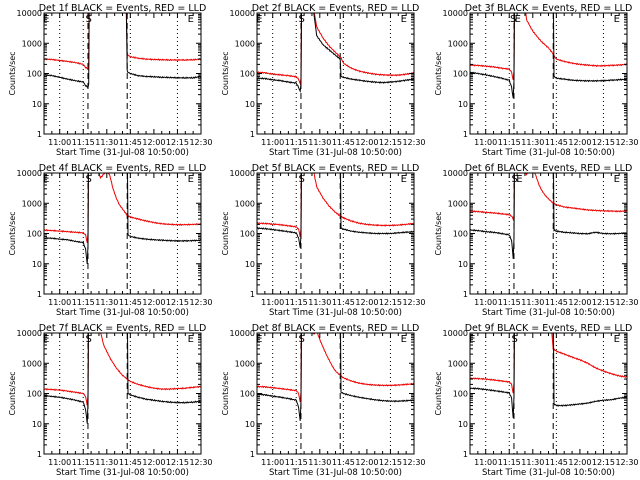  What do you see at coordinates (123, 168) in the screenshot?
I see `chart-title: Det 4f BLACK = Events, RED = LLD` at bounding box center [123, 168].